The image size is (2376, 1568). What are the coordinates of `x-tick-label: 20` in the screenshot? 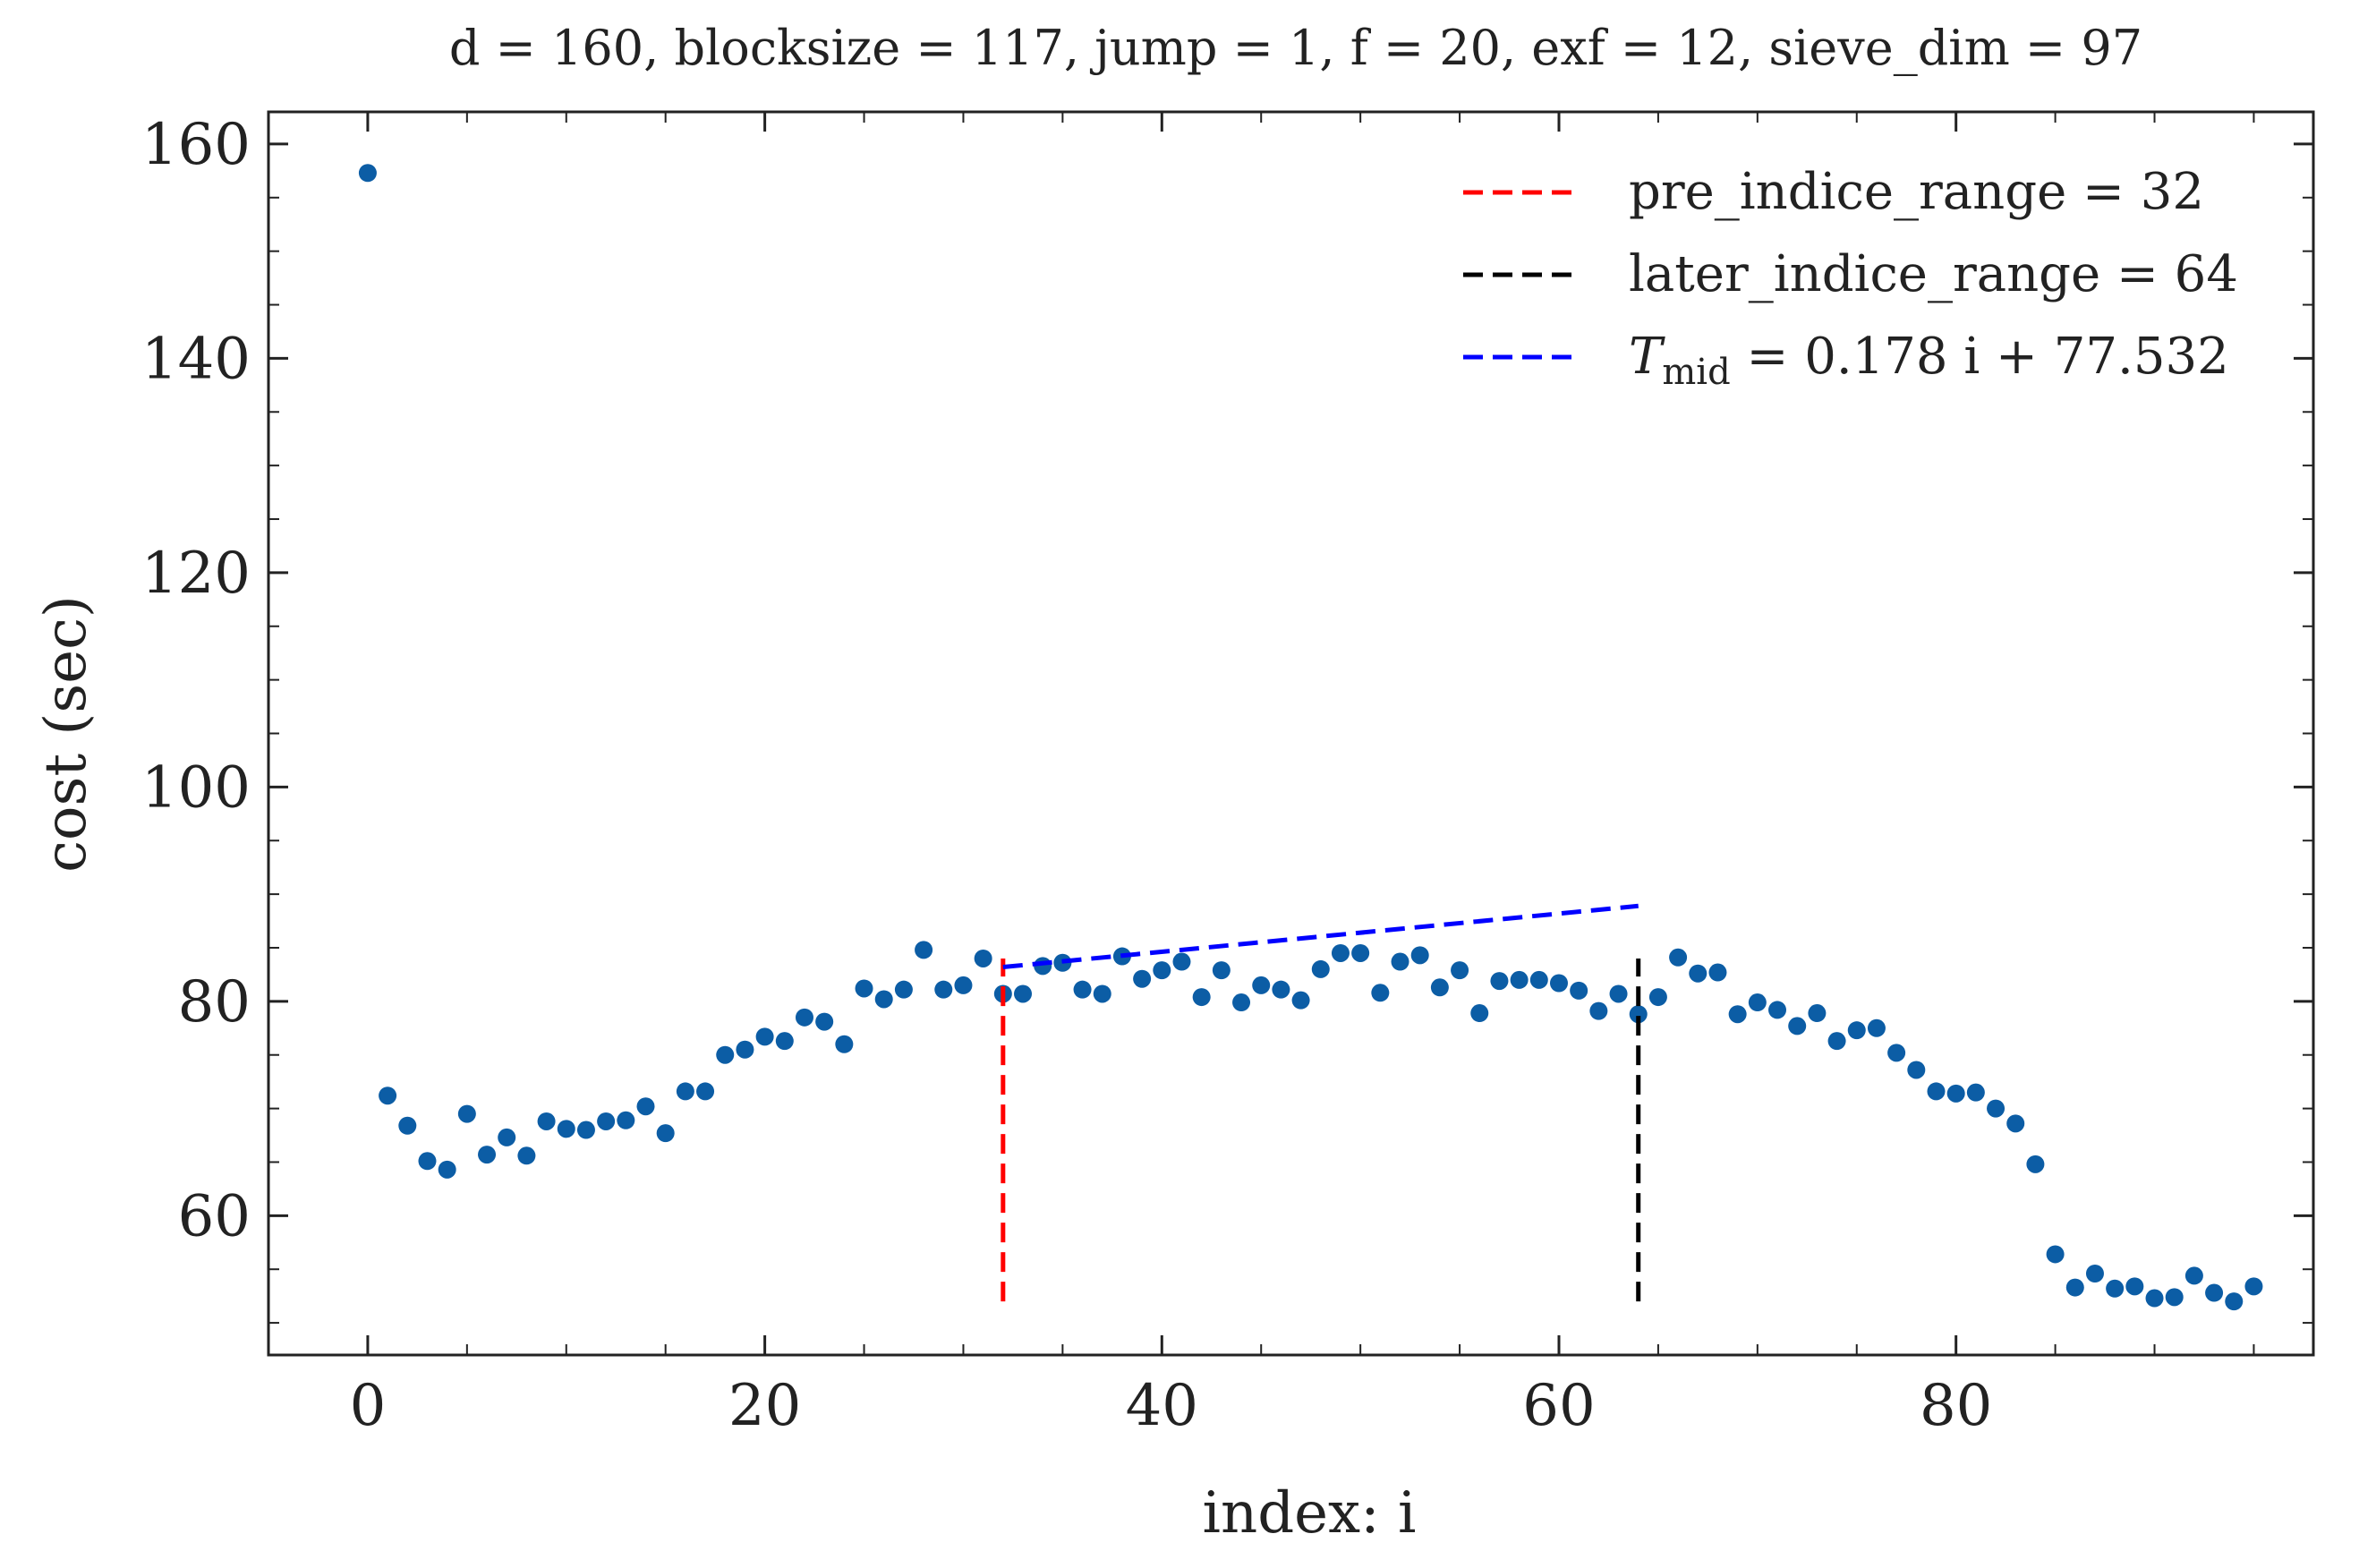 It's located at (764, 1406).